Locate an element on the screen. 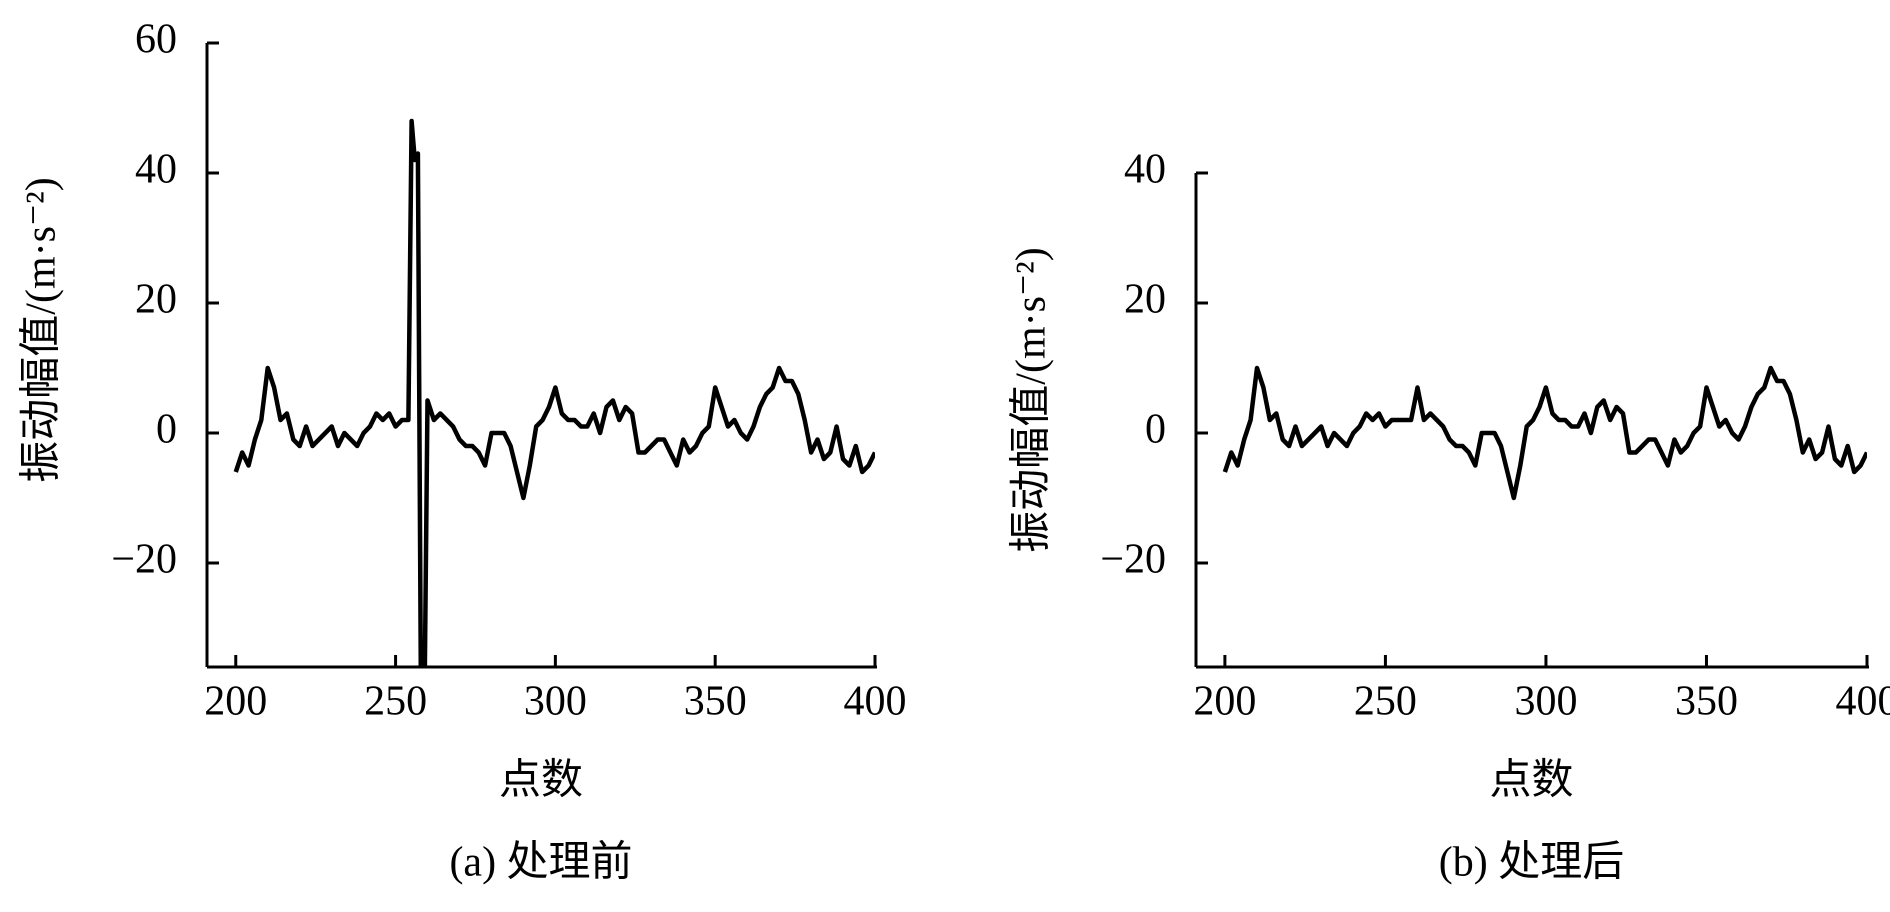 The height and width of the screenshot is (912, 1890). data-line is located at coordinates (1544, 433).